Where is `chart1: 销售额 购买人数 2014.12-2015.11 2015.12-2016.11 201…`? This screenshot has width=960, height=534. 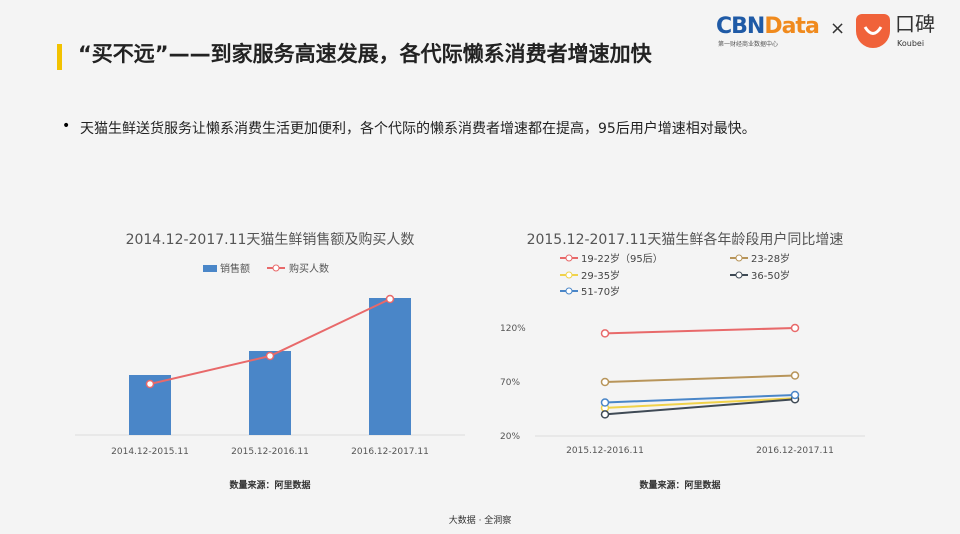 chart1: 销售额 购买人数 2014.12-2015.11 2015.12-2016.11 201… is located at coordinates (270, 359).